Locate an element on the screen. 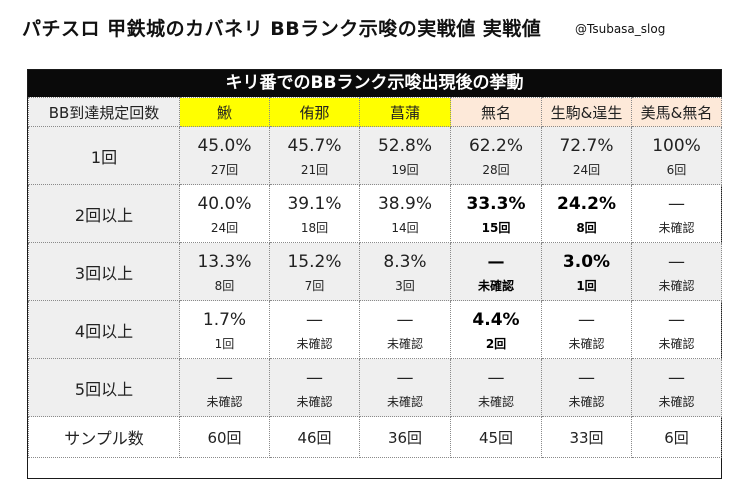 The height and width of the screenshot is (502, 750). sample-value: 45回 is located at coordinates (496, 437).